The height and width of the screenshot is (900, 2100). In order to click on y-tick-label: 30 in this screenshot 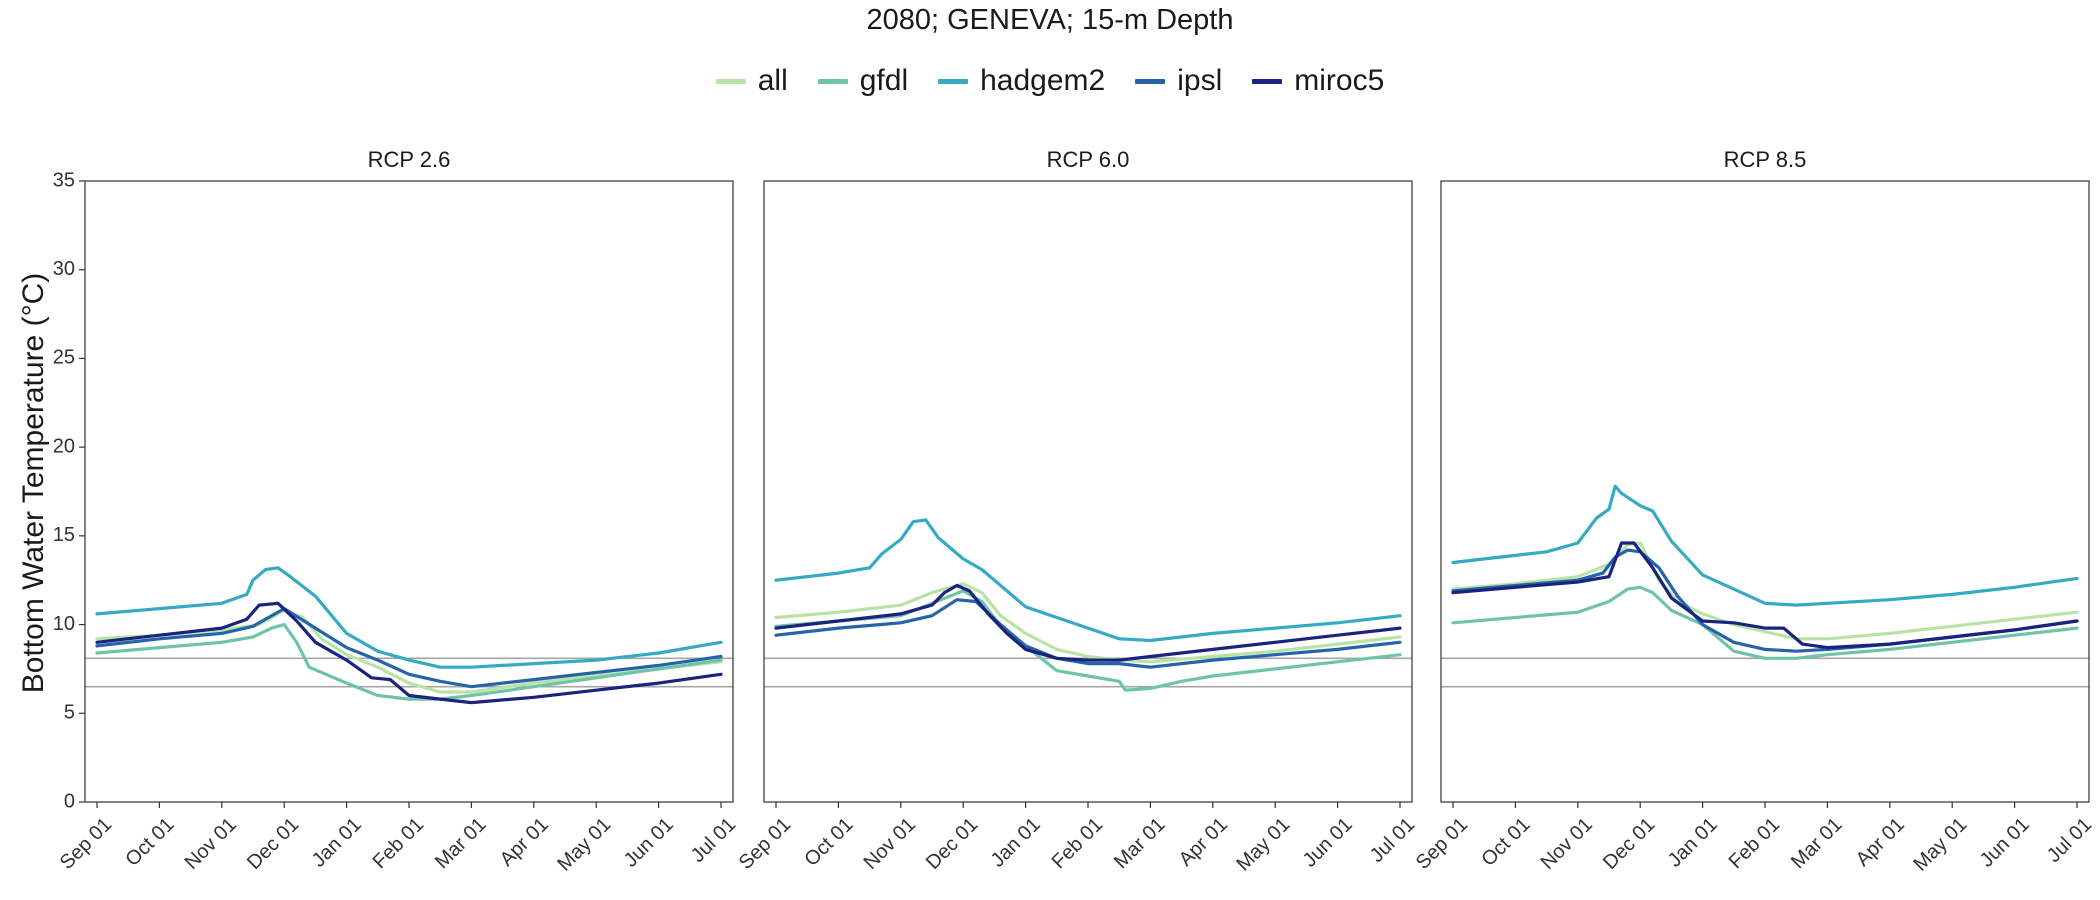, I will do `click(64, 269)`.